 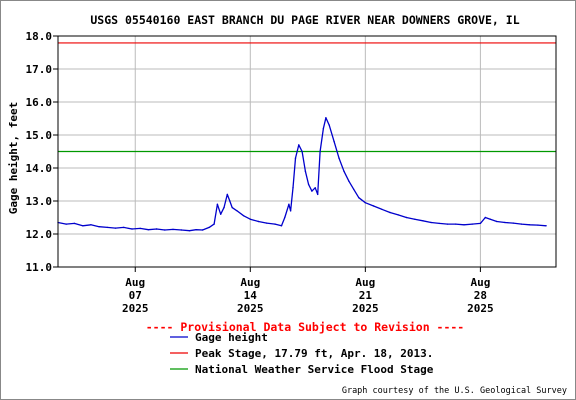 What do you see at coordinates (480, 295) in the screenshot?
I see `x-tick-date: 28` at bounding box center [480, 295].